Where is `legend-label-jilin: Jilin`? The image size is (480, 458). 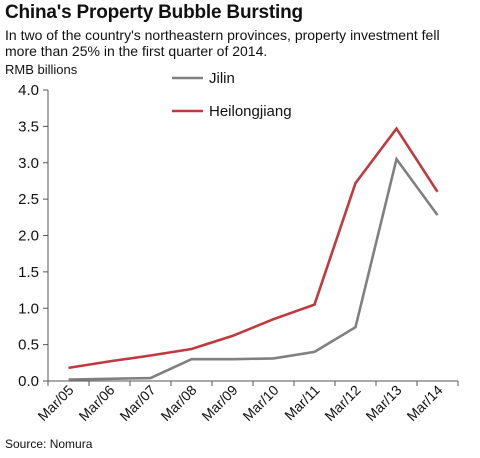 legend-label-jilin: Jilin is located at coordinates (222, 78).